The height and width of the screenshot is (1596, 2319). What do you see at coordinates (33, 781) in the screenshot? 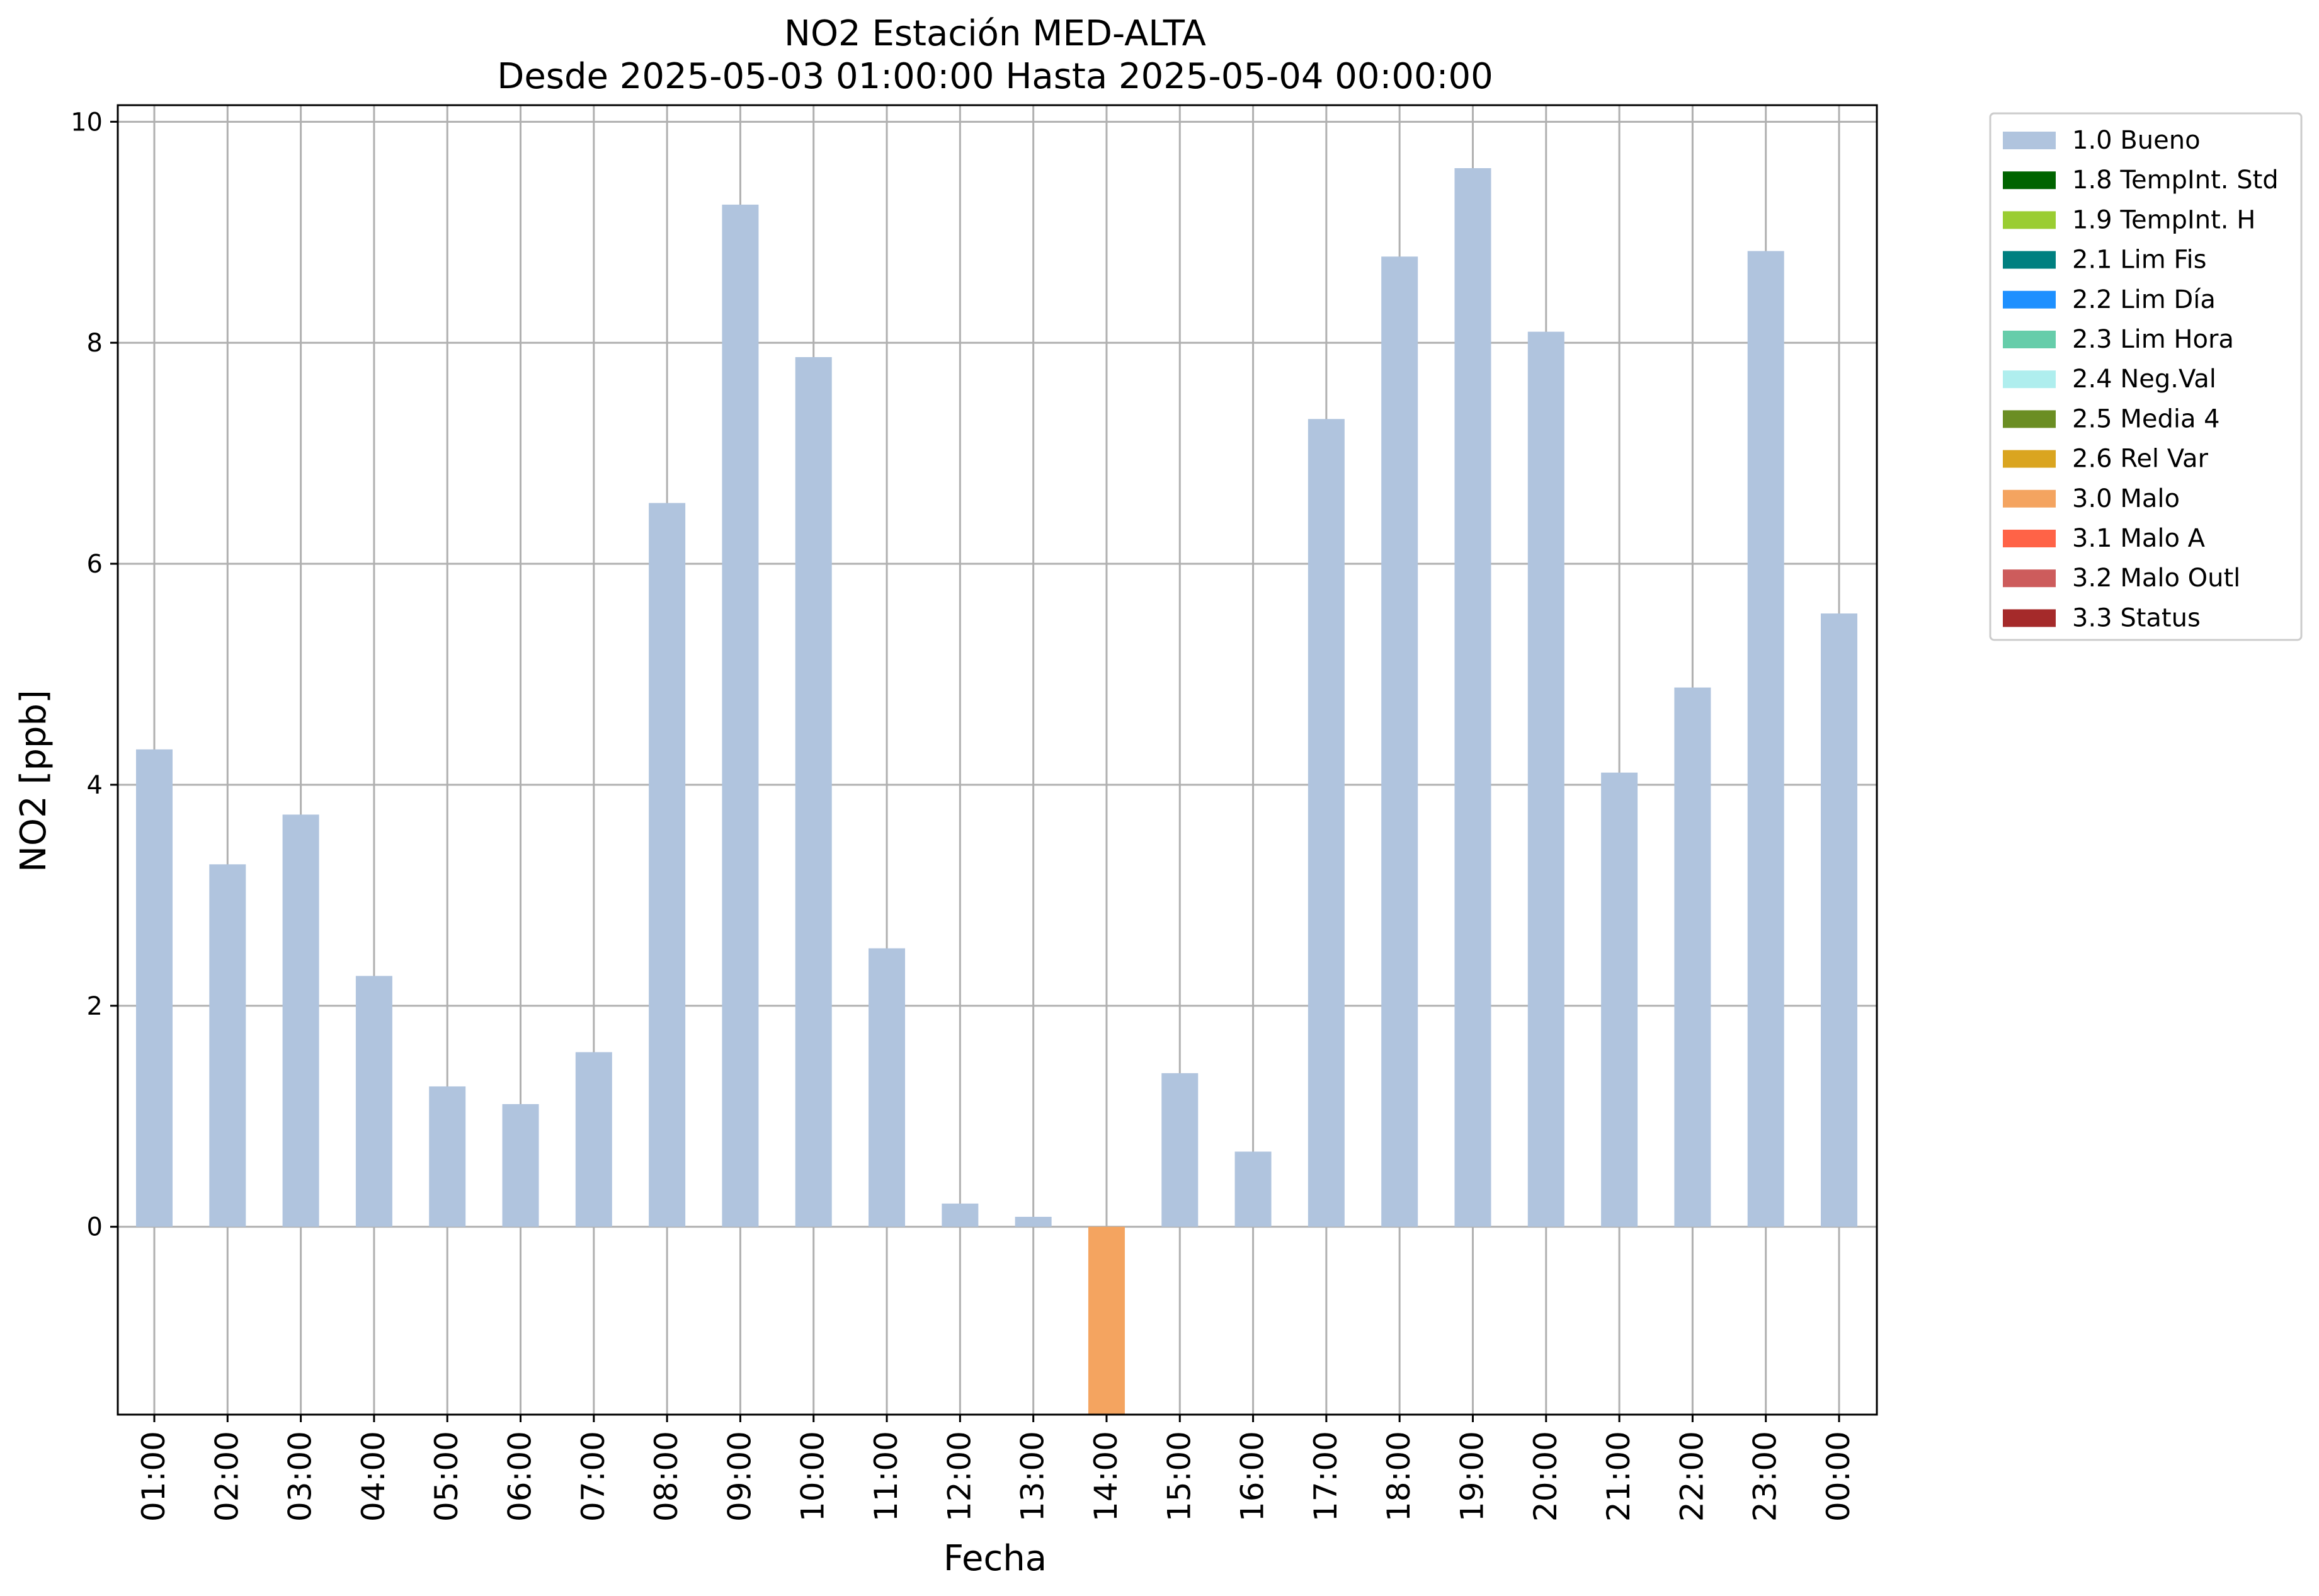
I see `y-axis-label: NO2 [ppb]` at bounding box center [33, 781].